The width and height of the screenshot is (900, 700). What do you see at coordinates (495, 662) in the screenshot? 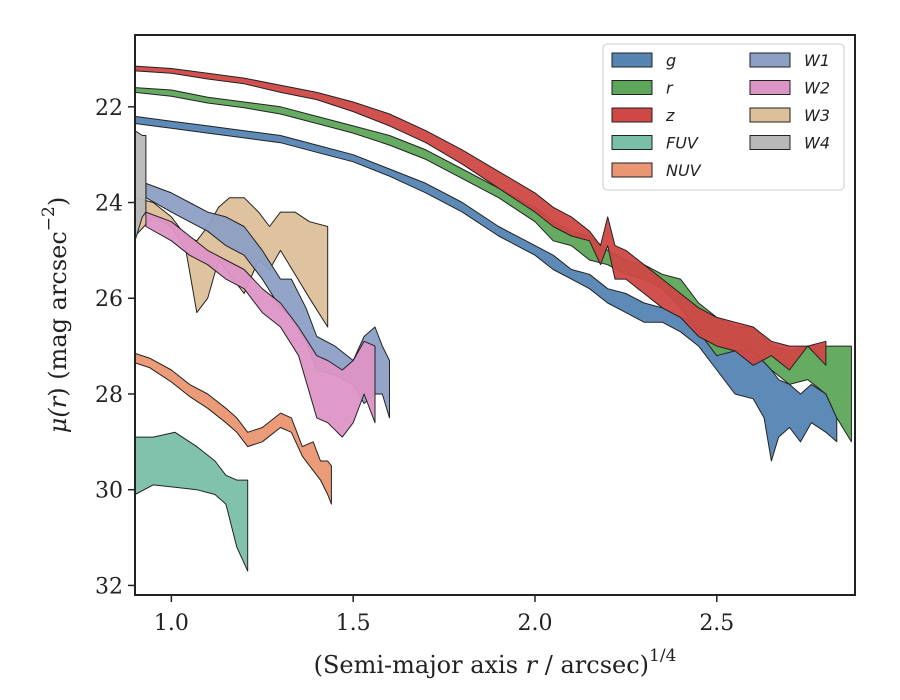
I see `x-axis-title: (Semi-major axis r / arcsec)1/4` at bounding box center [495, 662].